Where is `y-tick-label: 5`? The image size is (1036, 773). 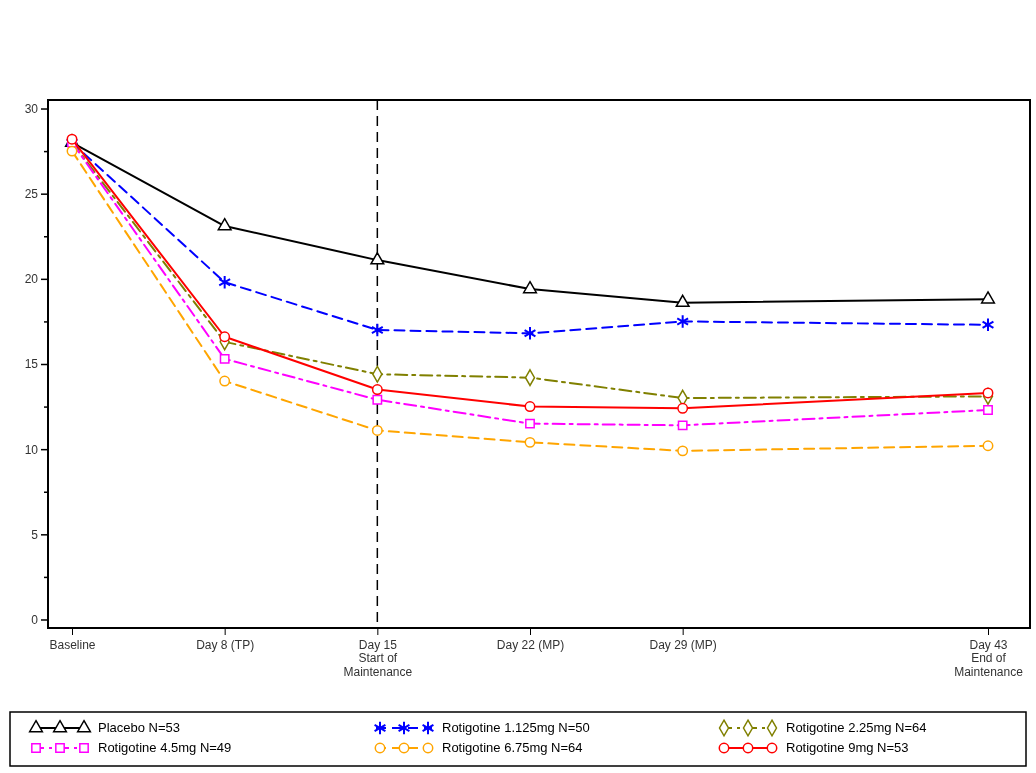
y-tick-label: 5 is located at coordinates (35, 534).